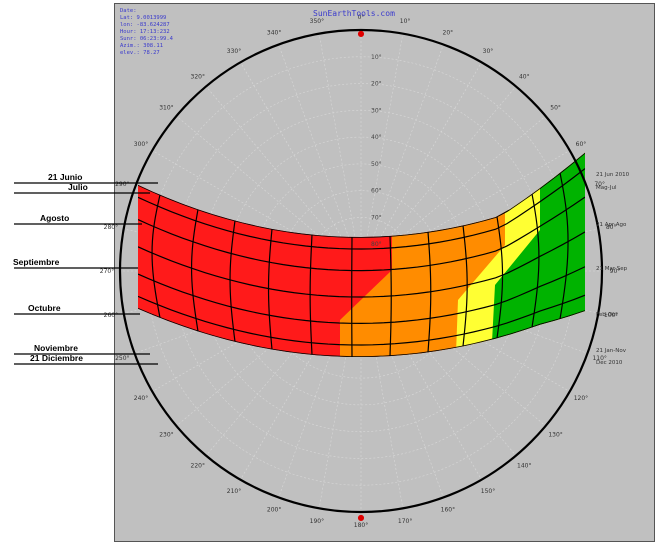  What do you see at coordinates (198, 76) in the screenshot?
I see `azimuth-tick-label: 320°` at bounding box center [198, 76].